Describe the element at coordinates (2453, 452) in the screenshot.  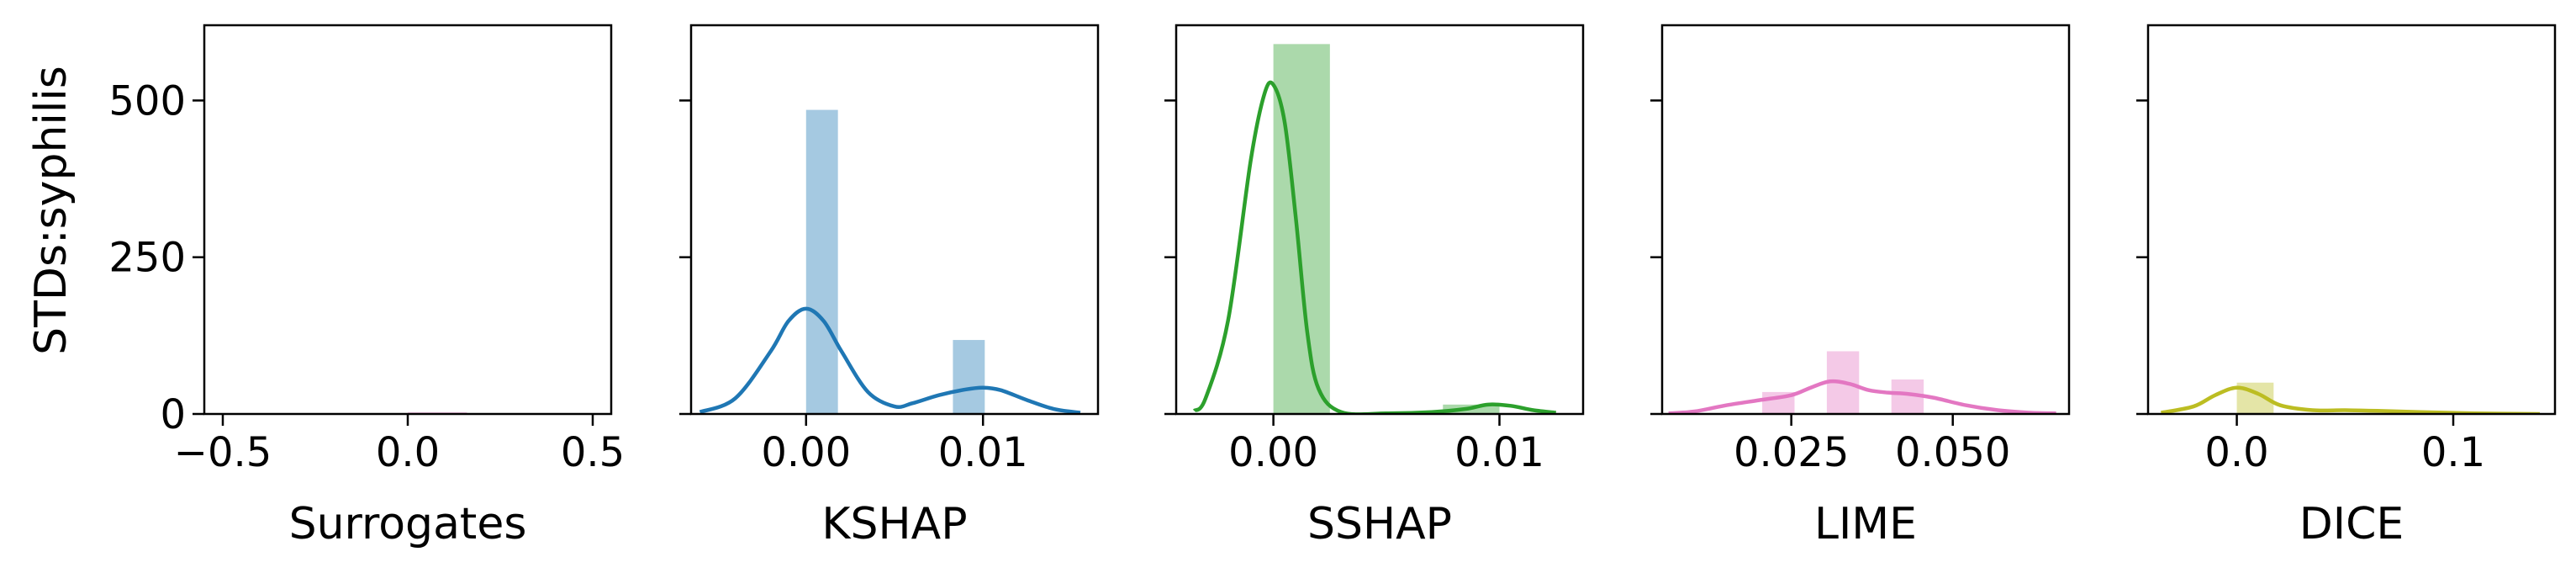
I see `x-tick-label: 0.1` at that location.